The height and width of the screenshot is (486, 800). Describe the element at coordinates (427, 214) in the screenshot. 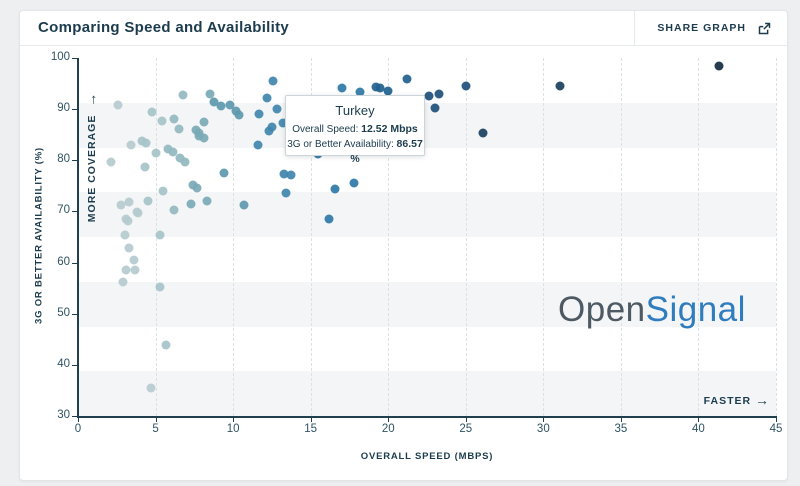

I see `background-band` at that location.